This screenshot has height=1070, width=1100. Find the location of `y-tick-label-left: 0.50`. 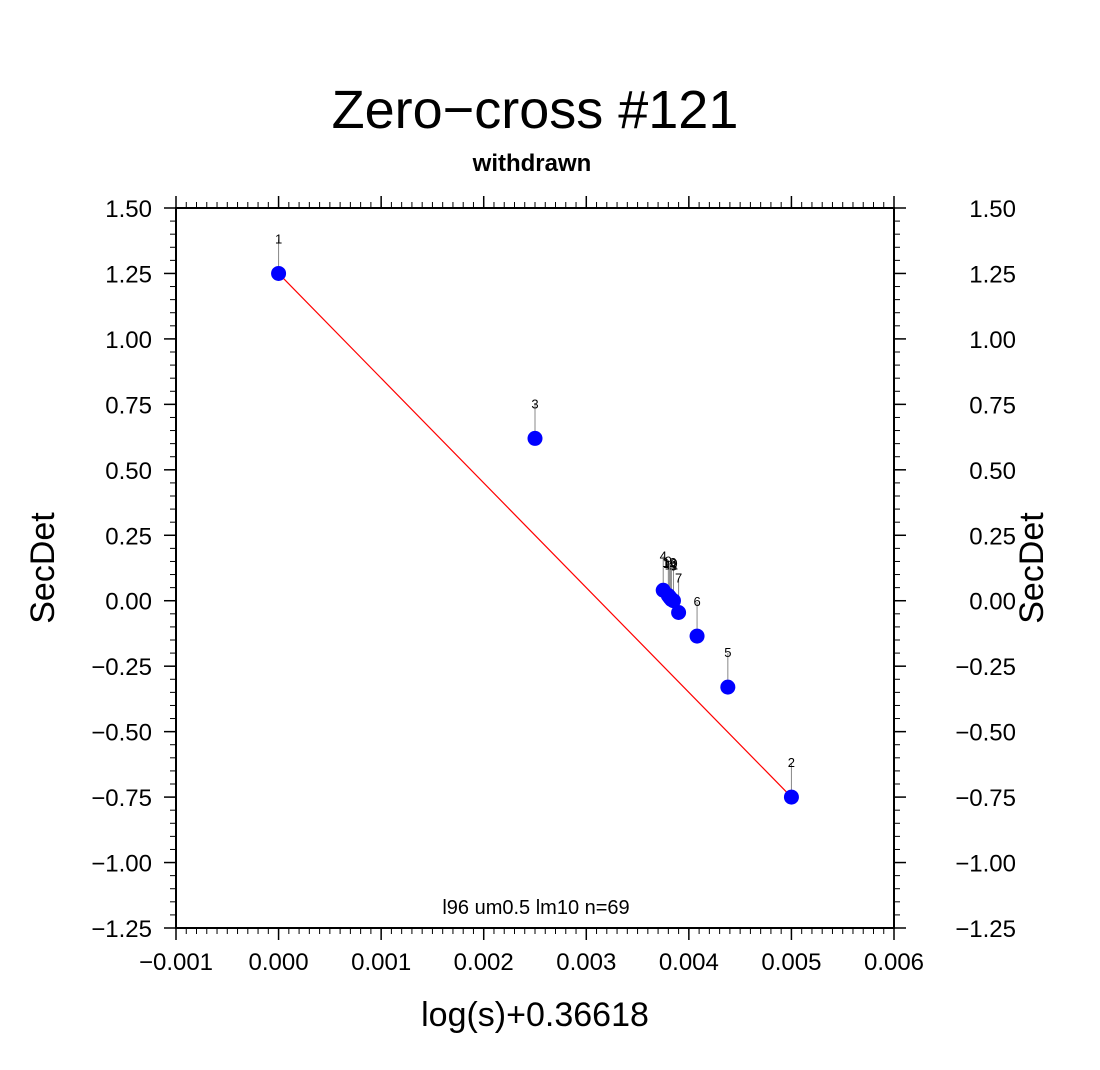

y-tick-label-left: 0.50 is located at coordinates (128, 471).